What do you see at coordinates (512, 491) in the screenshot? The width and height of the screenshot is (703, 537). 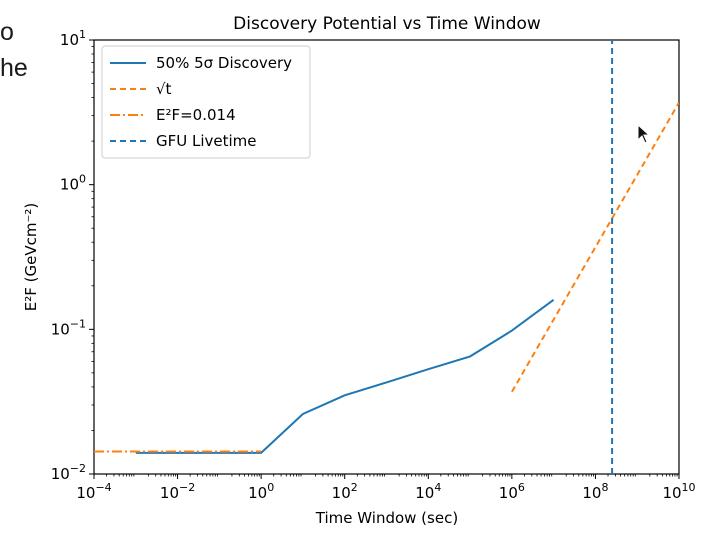 I see `x-tick-label: 10⁶` at bounding box center [512, 491].